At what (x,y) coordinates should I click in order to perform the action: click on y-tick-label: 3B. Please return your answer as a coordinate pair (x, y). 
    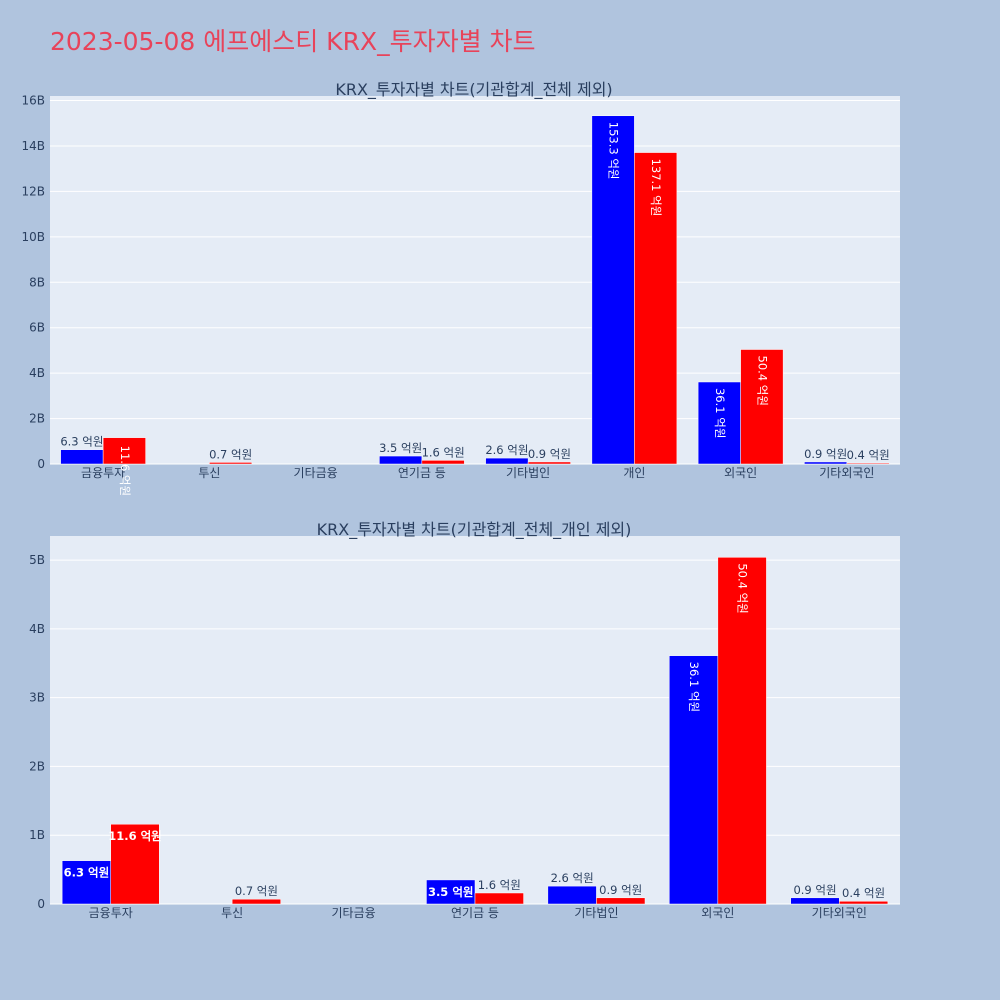
    Looking at the image, I should click on (37, 698).